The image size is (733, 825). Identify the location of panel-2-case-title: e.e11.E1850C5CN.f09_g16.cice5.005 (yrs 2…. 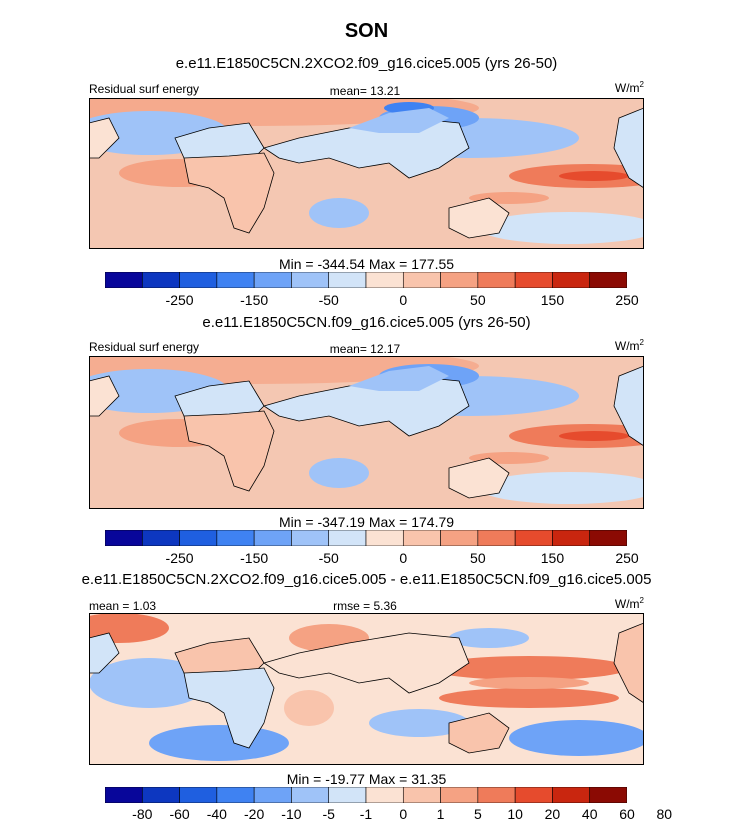
(366, 322).